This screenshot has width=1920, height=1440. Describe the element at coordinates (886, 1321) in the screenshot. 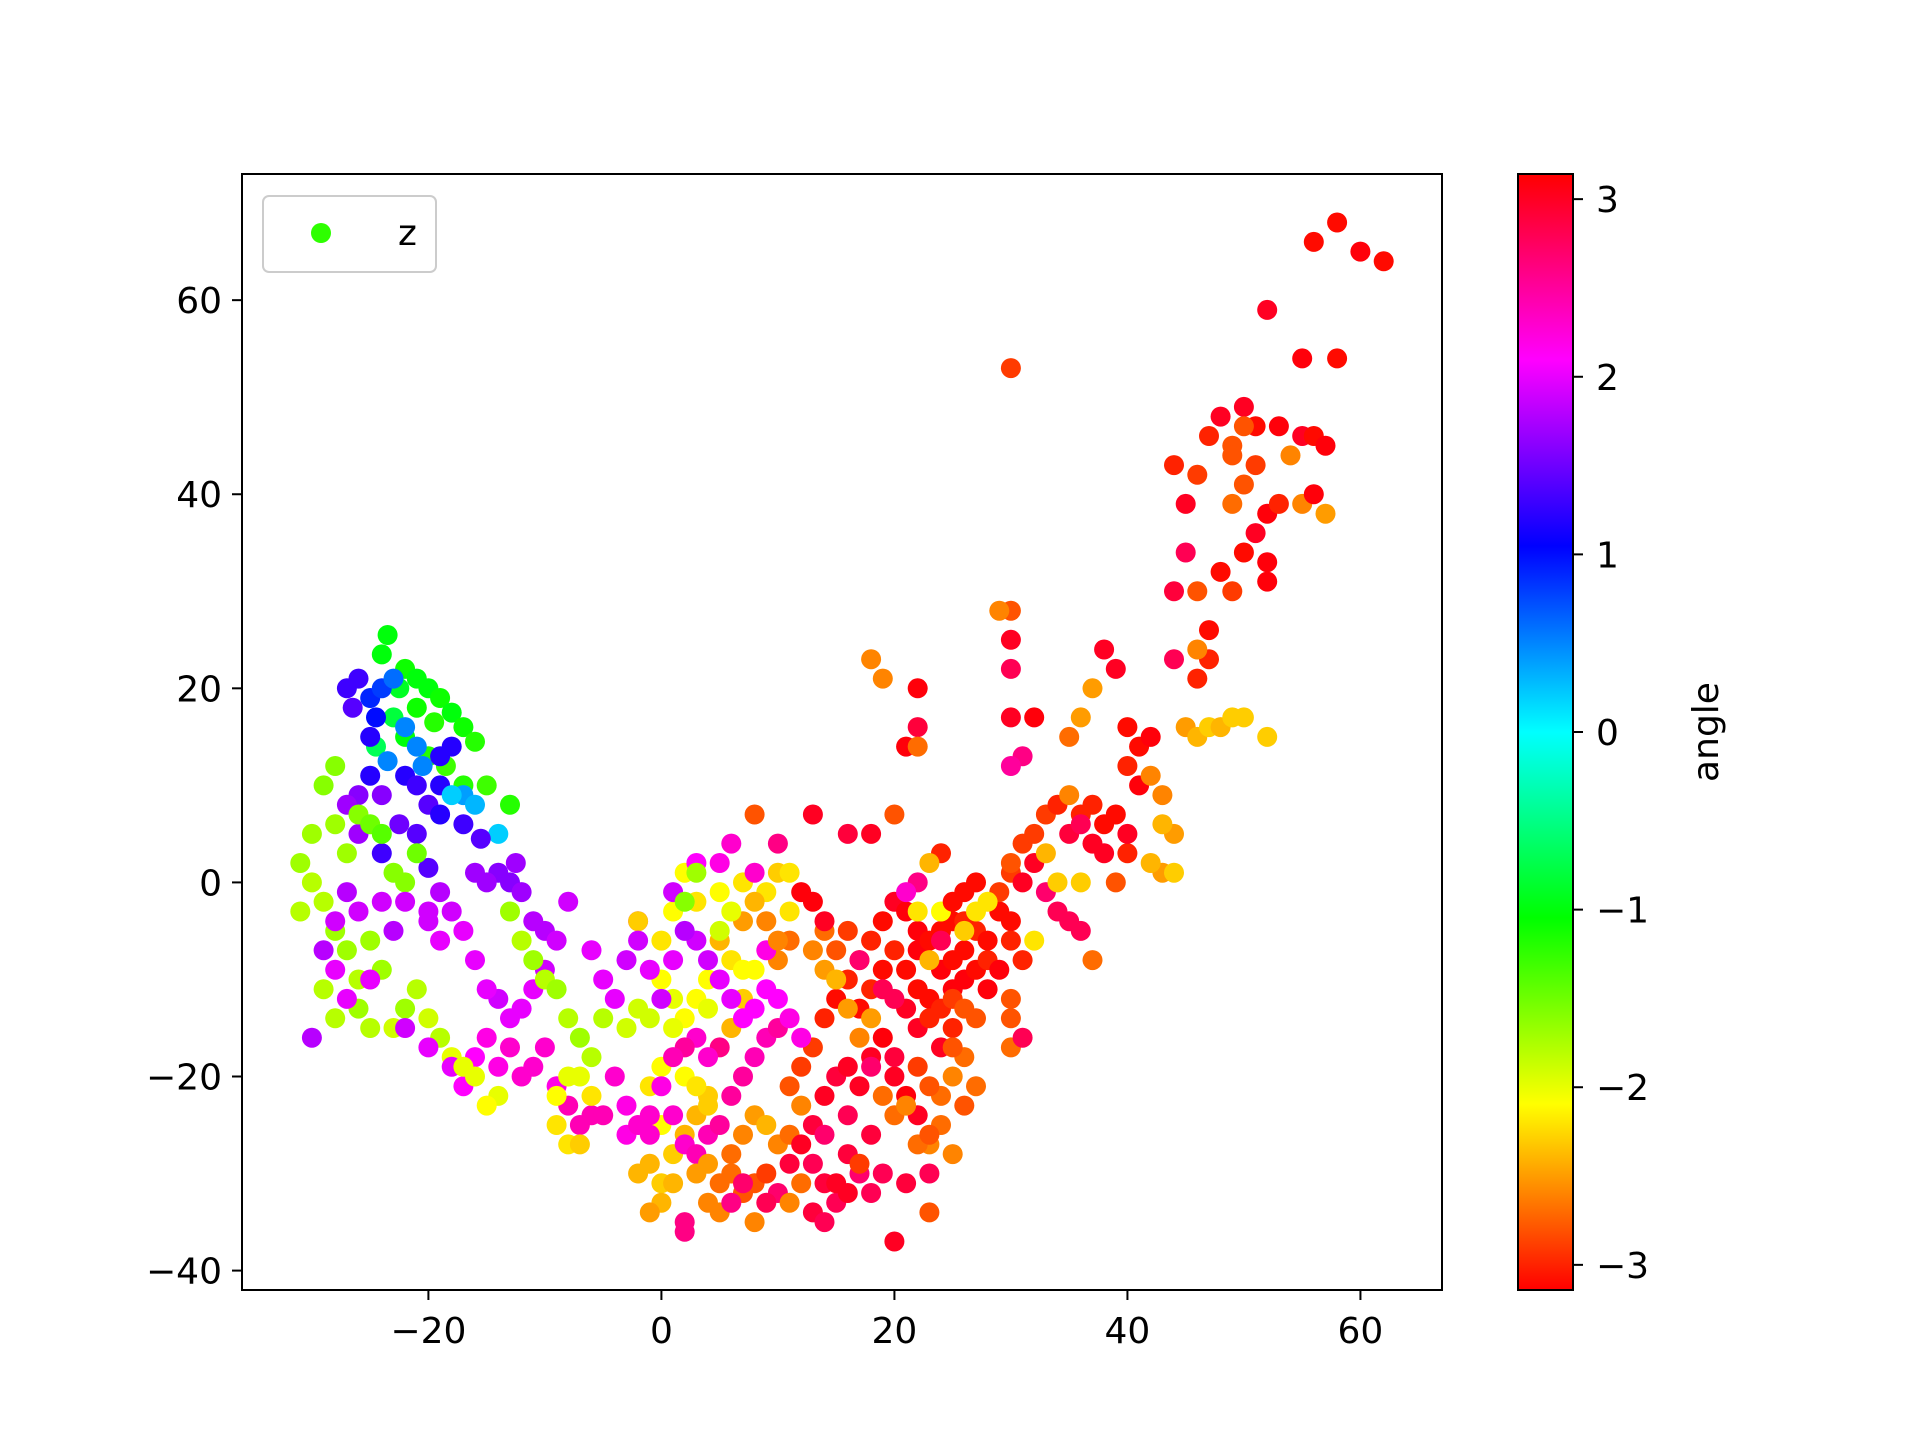

I see `x-axis-ticks: −20 0 20 40 60` at that location.